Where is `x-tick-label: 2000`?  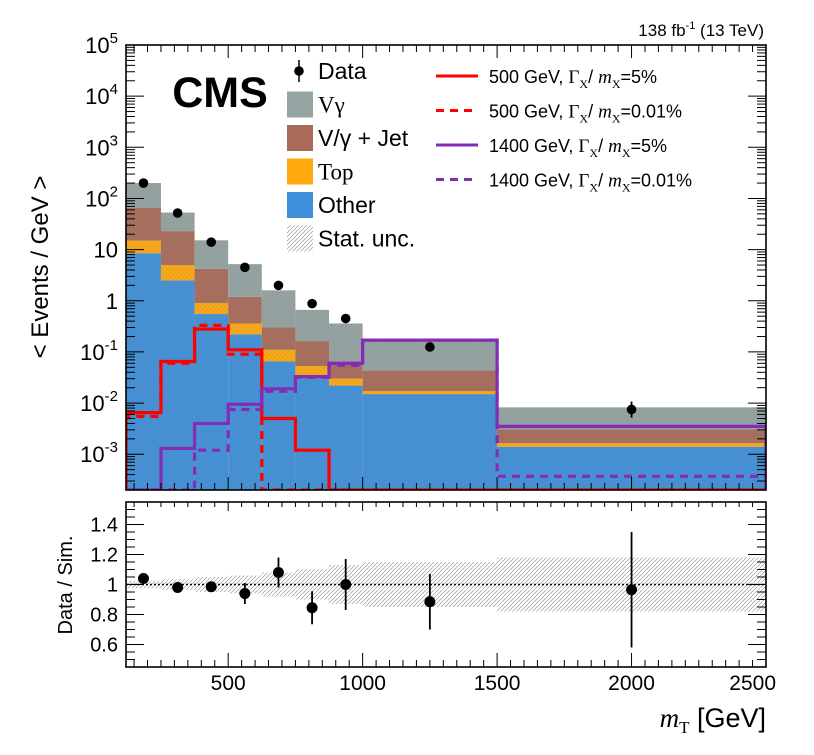
x-tick-label: 2000 is located at coordinates (631, 683).